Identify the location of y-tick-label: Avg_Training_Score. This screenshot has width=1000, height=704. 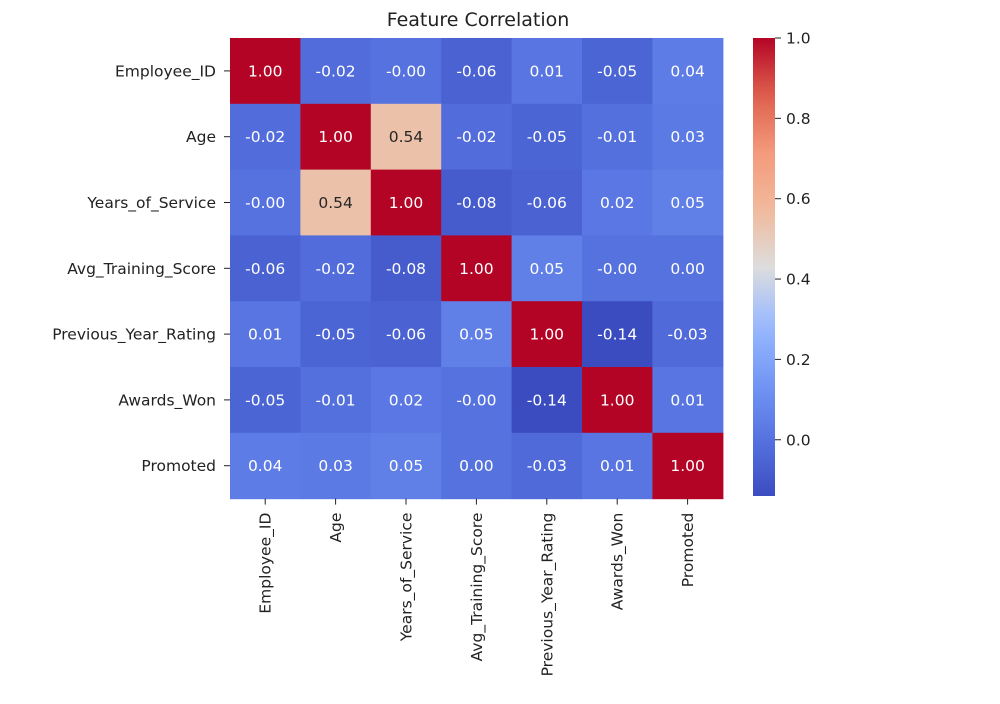
(141, 269).